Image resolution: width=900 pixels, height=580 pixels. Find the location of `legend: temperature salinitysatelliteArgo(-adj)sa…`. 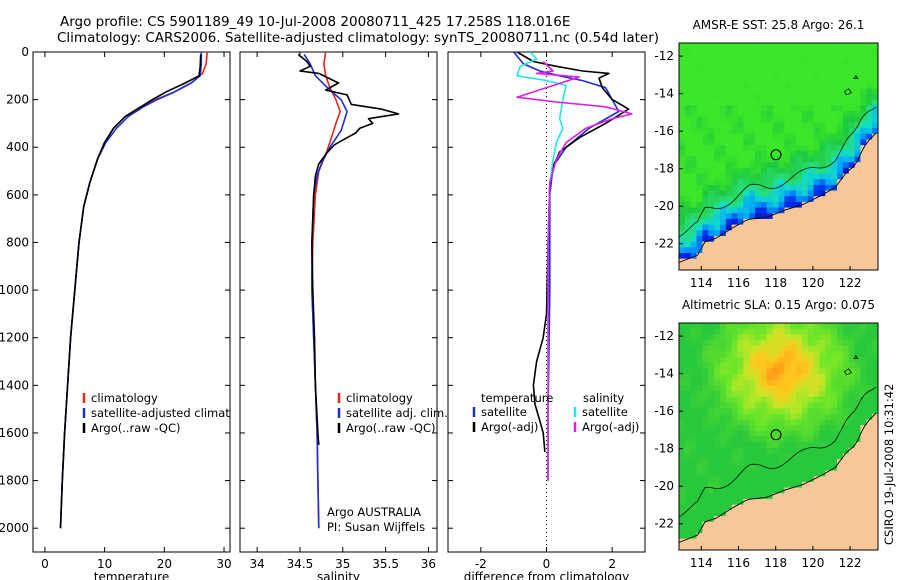

legend: temperature salinitysatelliteArgo(-adj)sa… is located at coordinates (555, 412).